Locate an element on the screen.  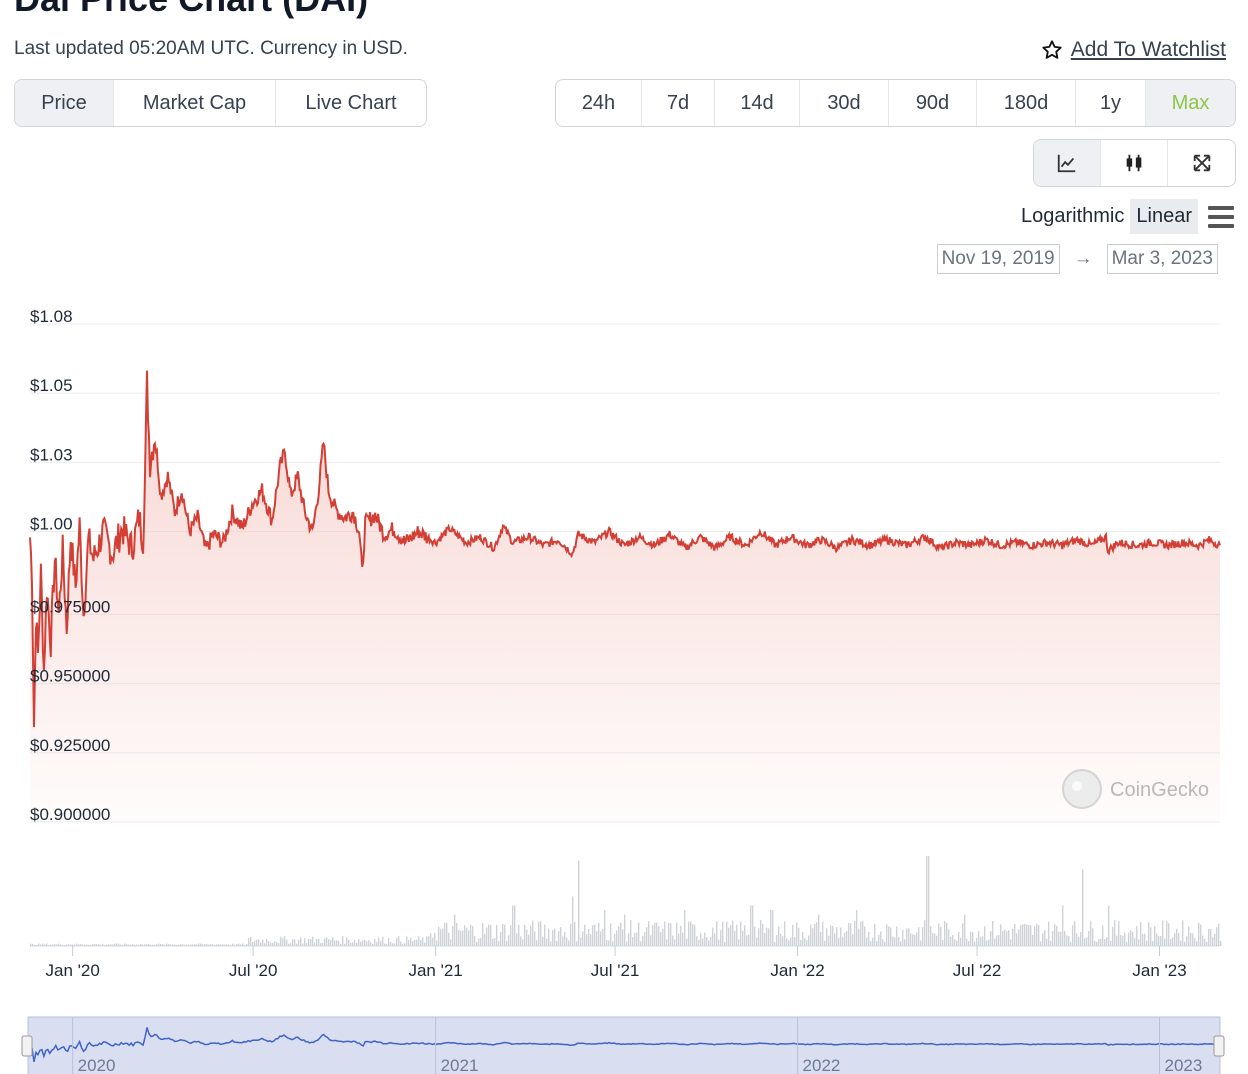
range-max-button: Max is located at coordinates (1190, 103).